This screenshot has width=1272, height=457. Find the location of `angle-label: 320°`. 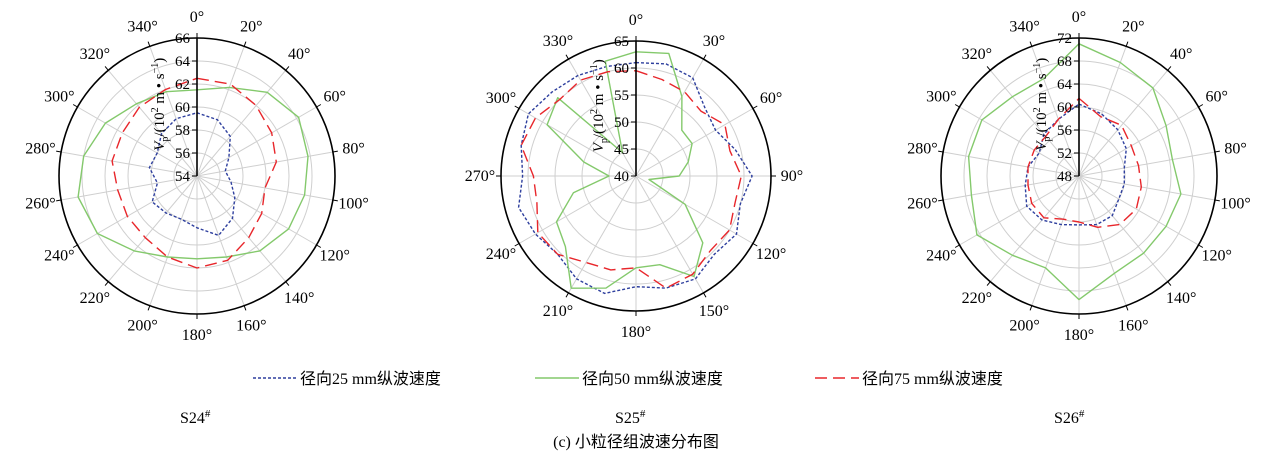

angle-label: 320° is located at coordinates (95, 54).